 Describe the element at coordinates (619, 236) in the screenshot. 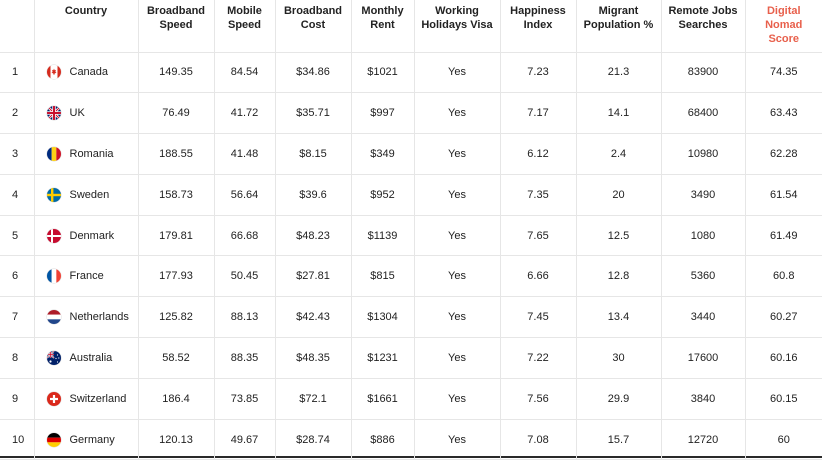

I see `migrant-population-cell: 12.5` at that location.